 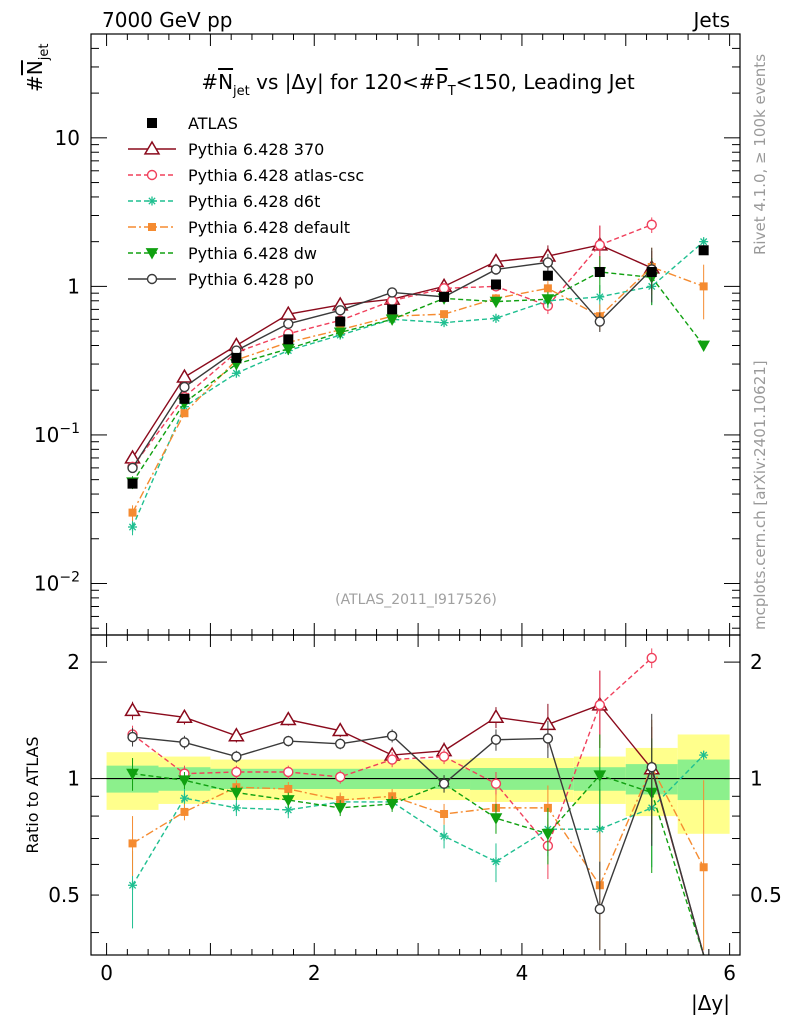 What do you see at coordinates (729, 973) in the screenshot?
I see `x-tick-label-3: 6` at bounding box center [729, 973].